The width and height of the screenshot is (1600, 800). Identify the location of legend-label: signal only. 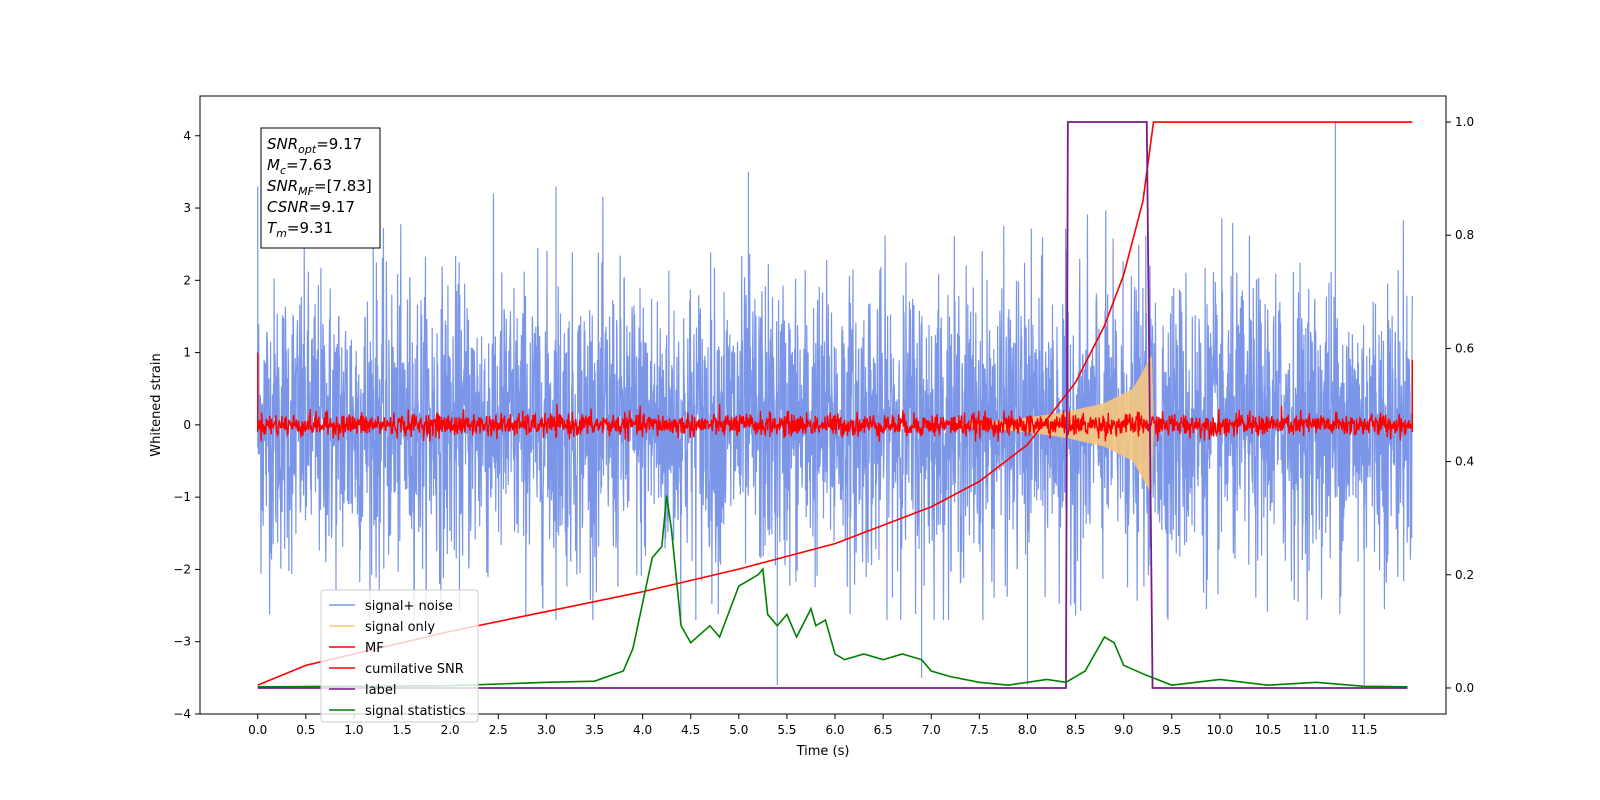
(400, 627).